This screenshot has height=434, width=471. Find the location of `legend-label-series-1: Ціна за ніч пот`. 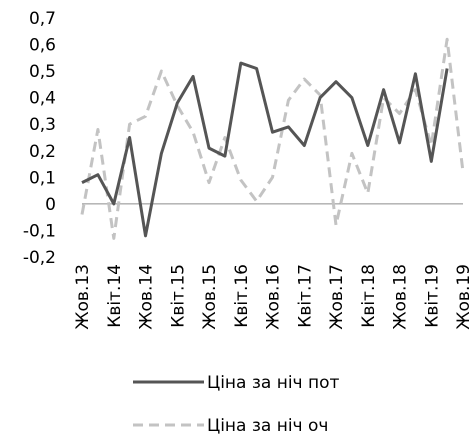

legend-label-series-1: Ціна за ніч пот is located at coordinates (273, 383).